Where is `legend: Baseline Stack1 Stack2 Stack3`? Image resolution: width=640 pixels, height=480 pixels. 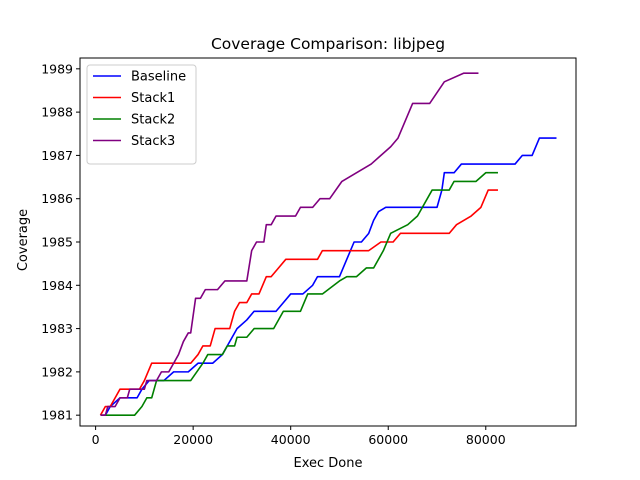
legend: Baseline Stack1 Stack2 Stack3 is located at coordinates (141, 114).